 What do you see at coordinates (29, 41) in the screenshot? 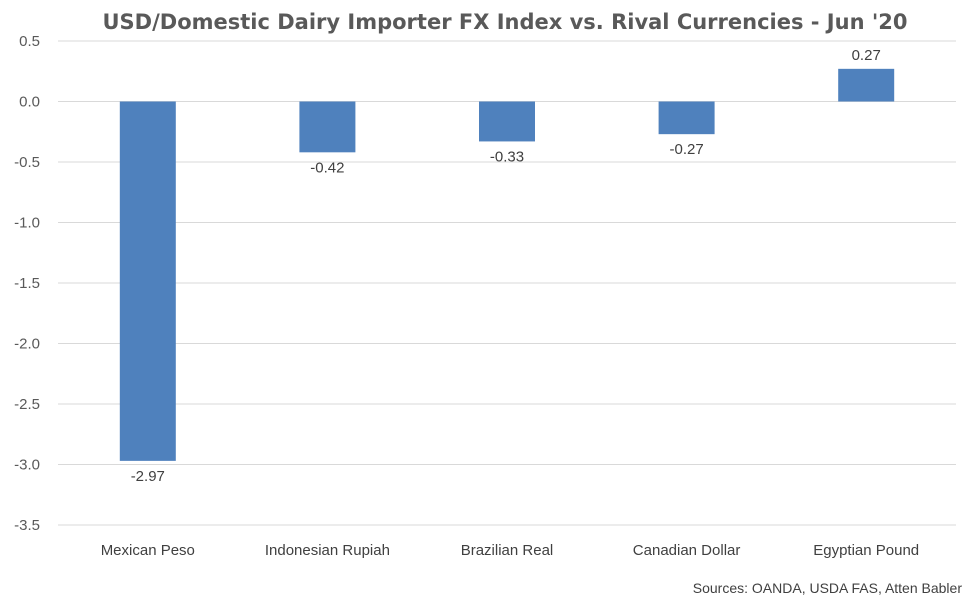
I see `y-tick-label: 0.5` at bounding box center [29, 41].